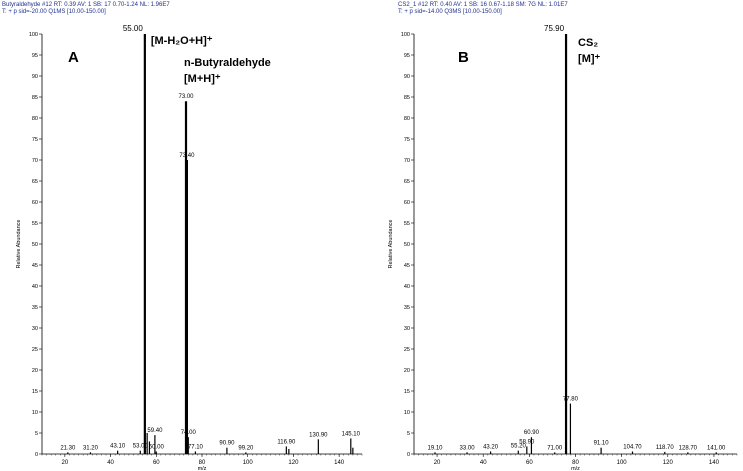 The width and height of the screenshot is (743, 471). Describe the element at coordinates (35, 182) in the screenshot. I see `spectrum-a-y-tick-label: 65` at that location.